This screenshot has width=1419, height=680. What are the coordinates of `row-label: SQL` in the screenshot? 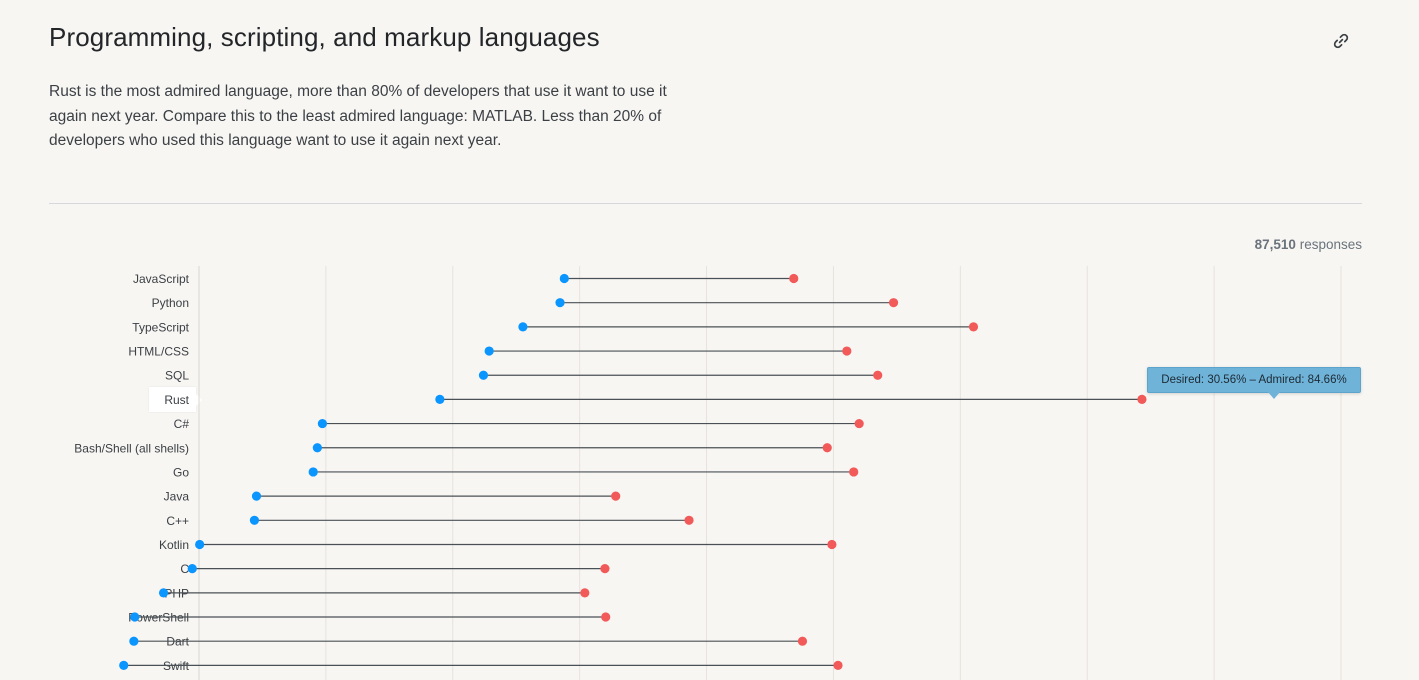 It's located at (177, 376).